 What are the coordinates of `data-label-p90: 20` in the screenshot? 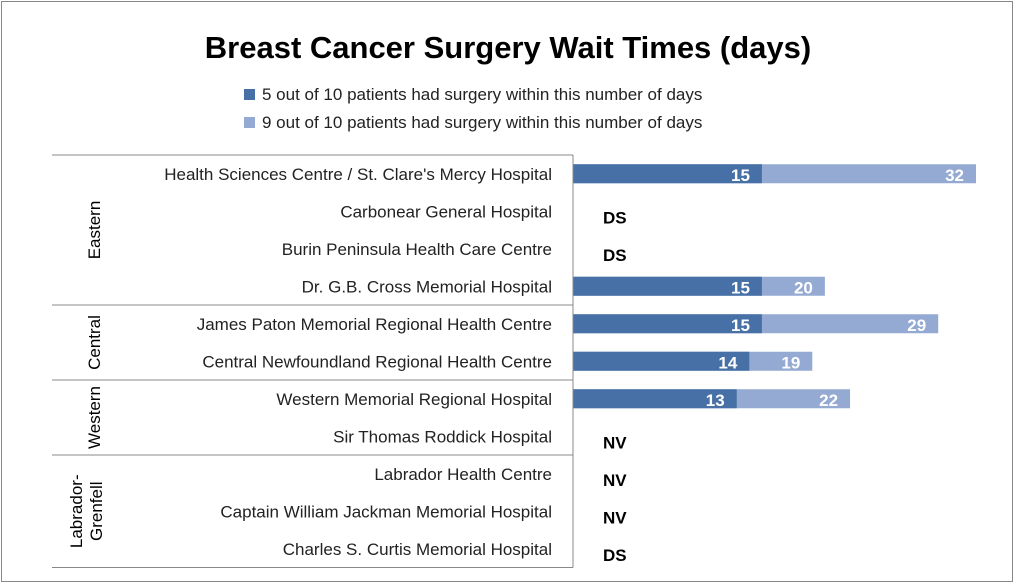 It's located at (803, 287).